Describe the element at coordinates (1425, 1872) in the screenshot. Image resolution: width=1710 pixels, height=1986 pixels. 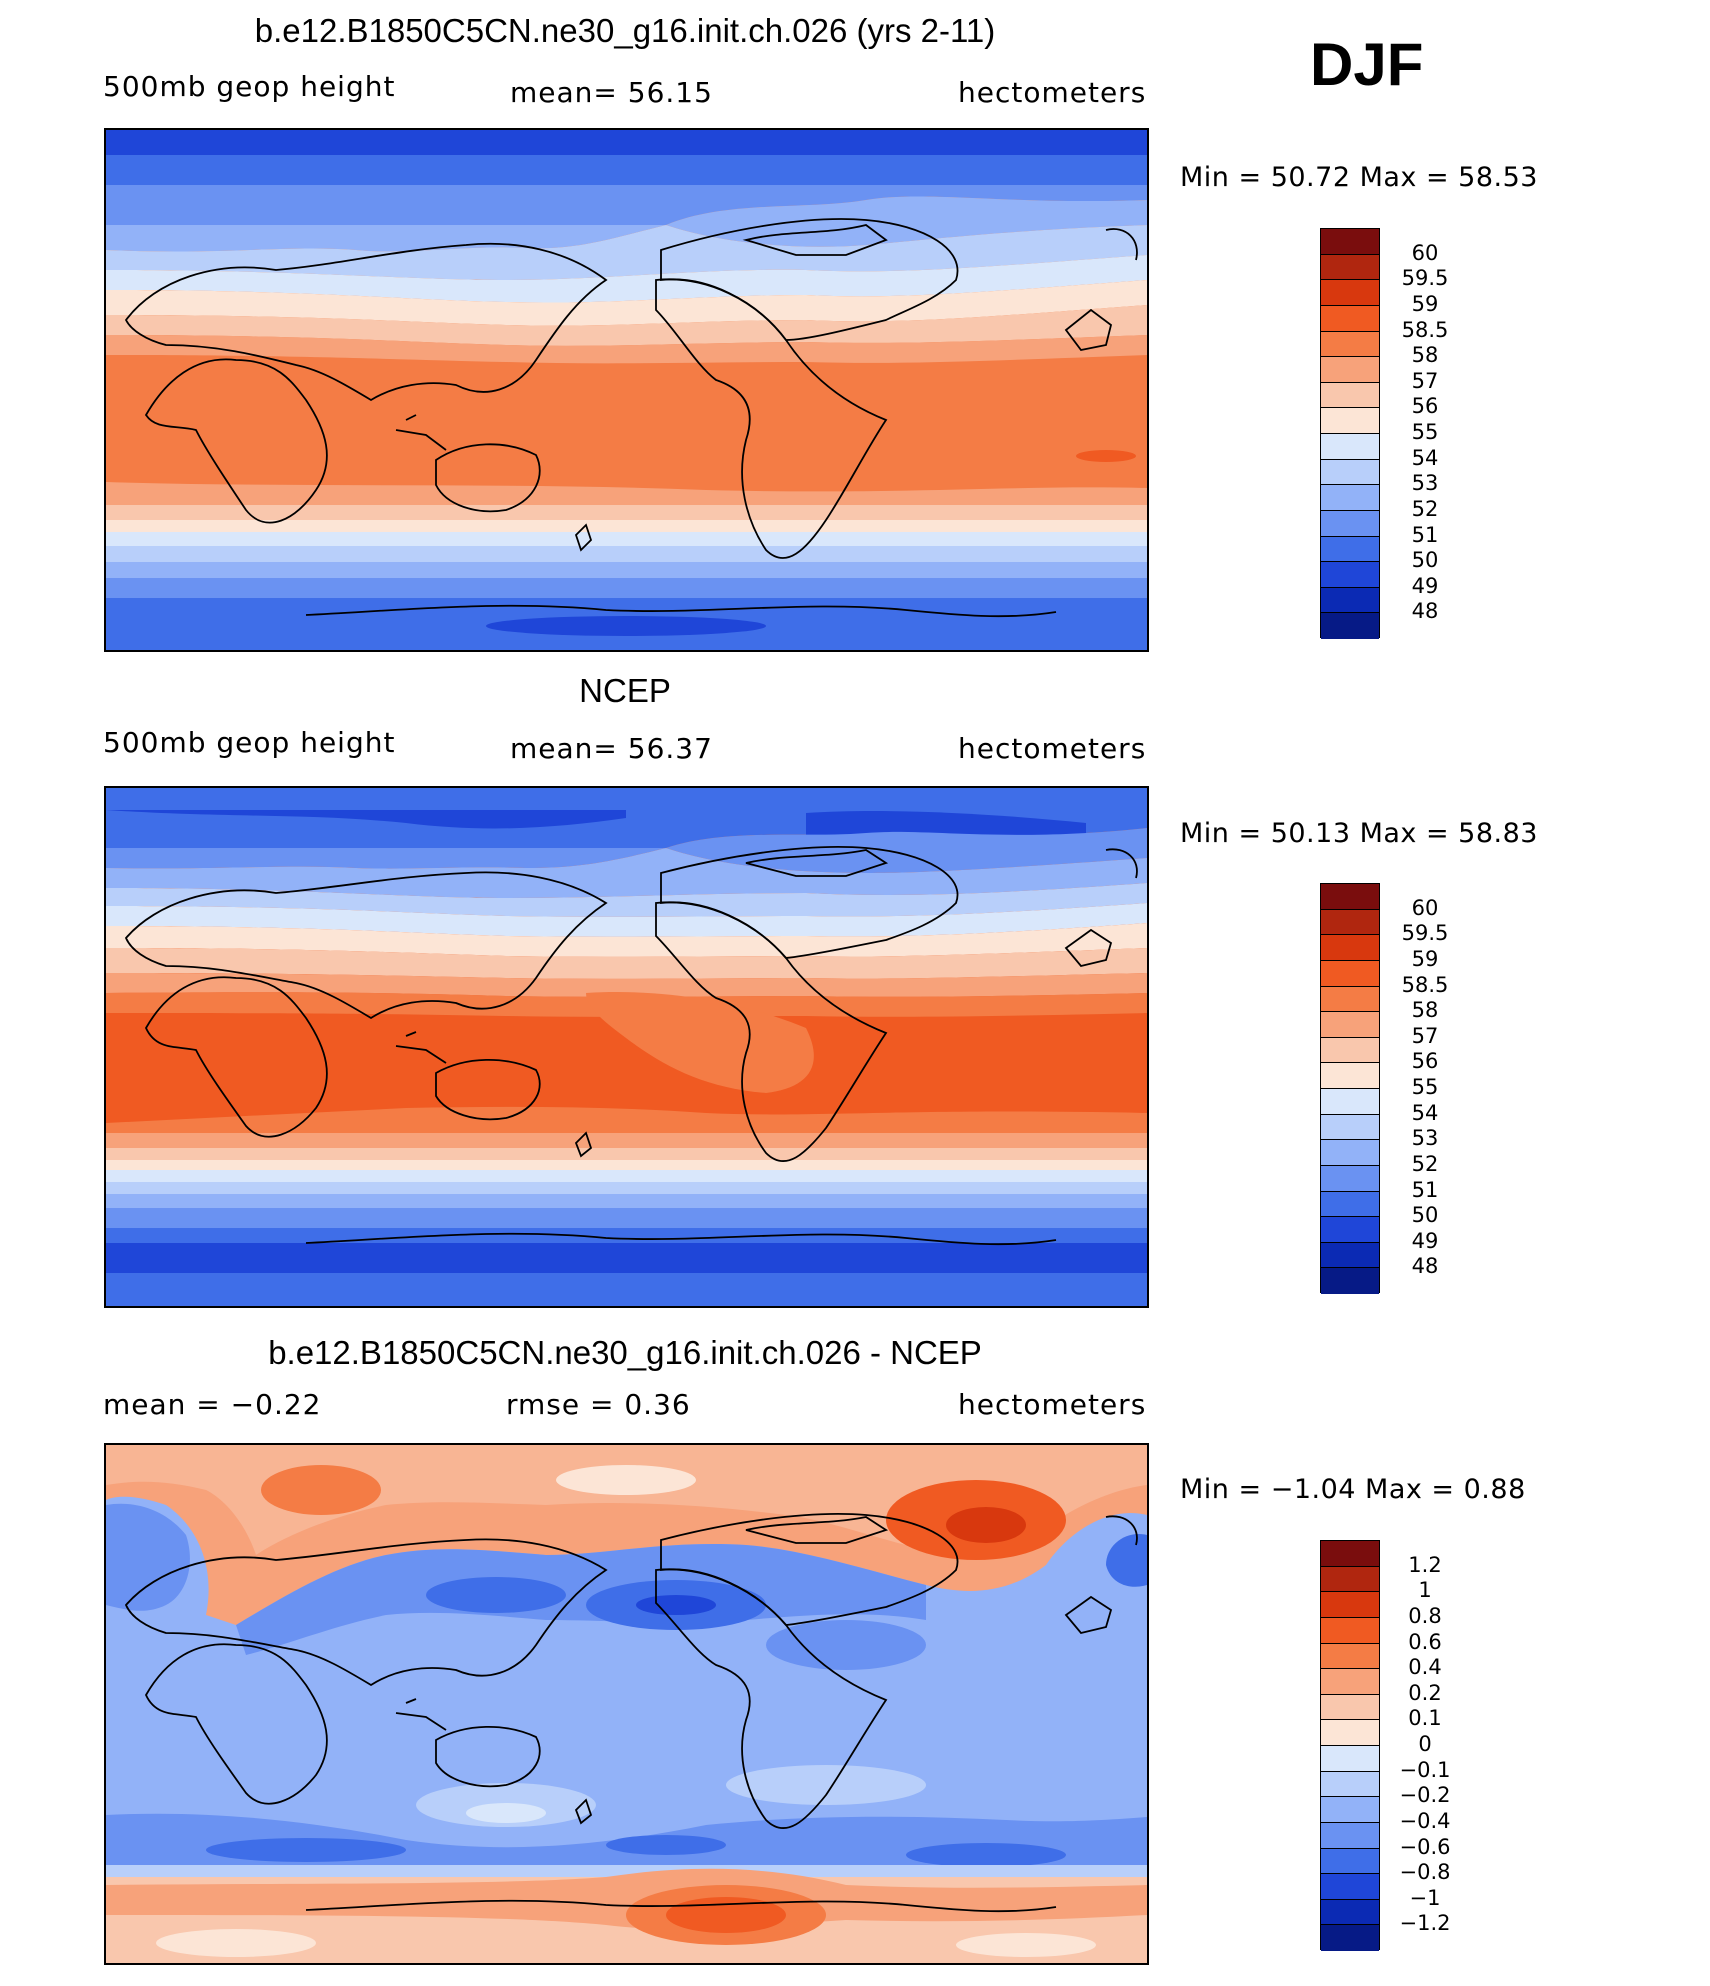
I see `legend-label: −0.8` at that location.